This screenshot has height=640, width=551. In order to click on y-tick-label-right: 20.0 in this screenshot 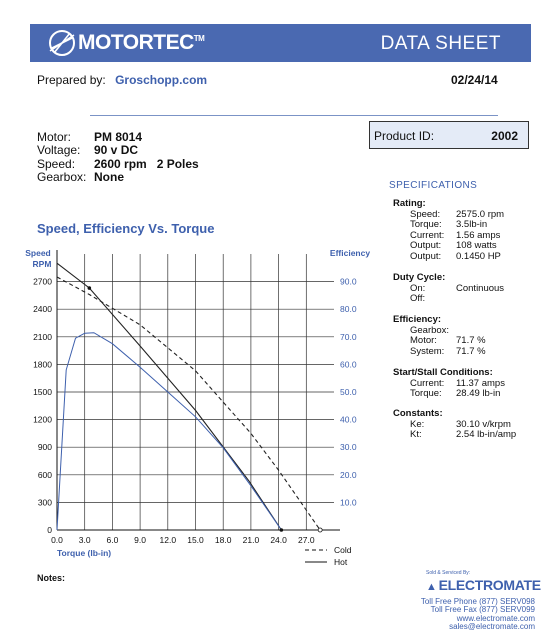, I will do `click(348, 475)`.